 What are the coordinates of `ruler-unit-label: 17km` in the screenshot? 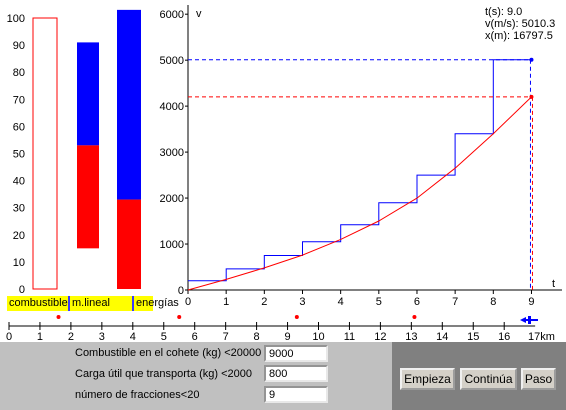 It's located at (541, 336).